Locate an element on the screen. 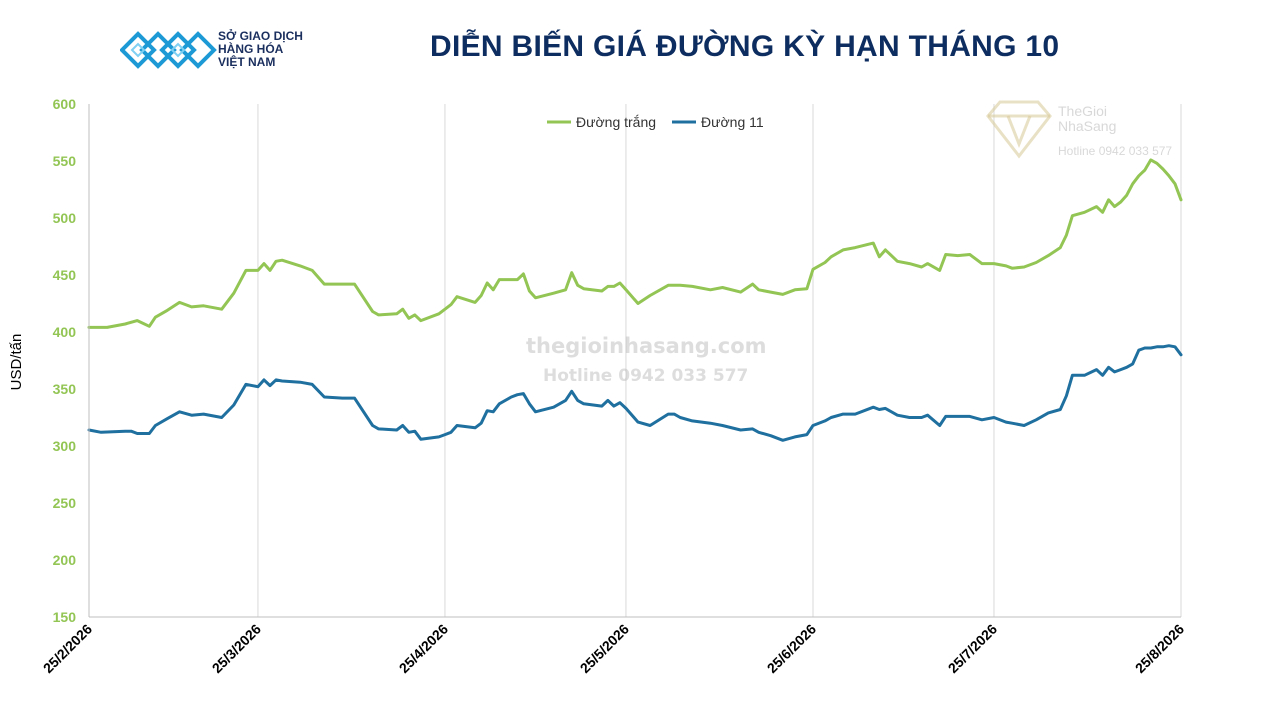  x-tick-label: 25/2/2026 is located at coordinates (68, 649).